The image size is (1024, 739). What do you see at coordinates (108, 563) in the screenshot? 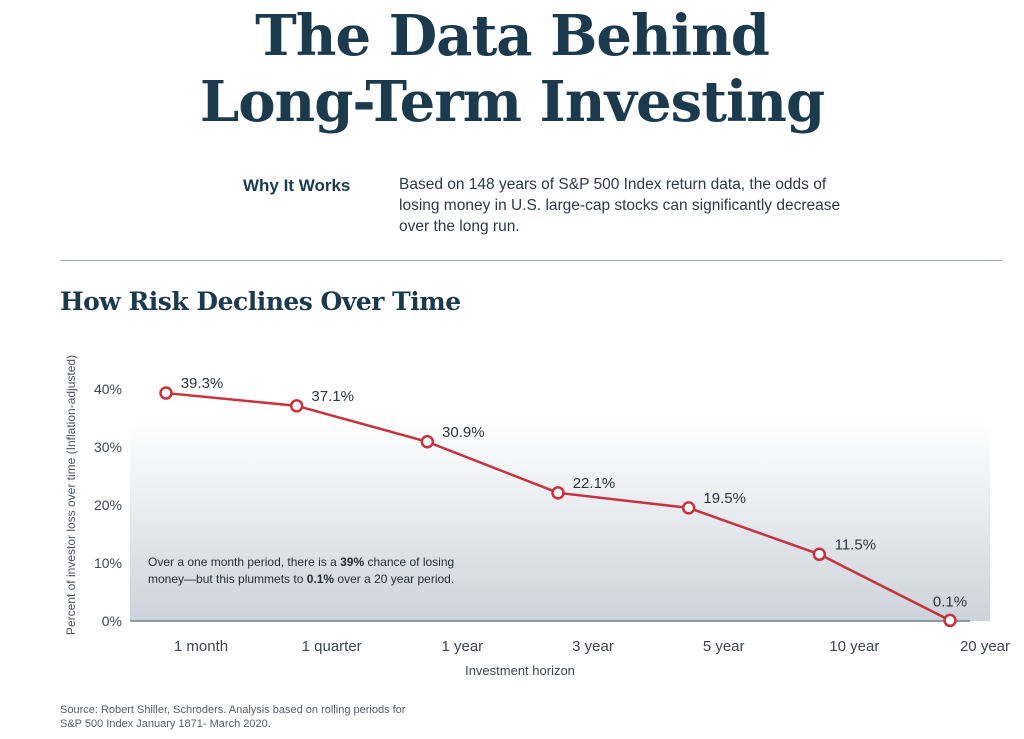
I see `y-tick-label: 10%` at bounding box center [108, 563].